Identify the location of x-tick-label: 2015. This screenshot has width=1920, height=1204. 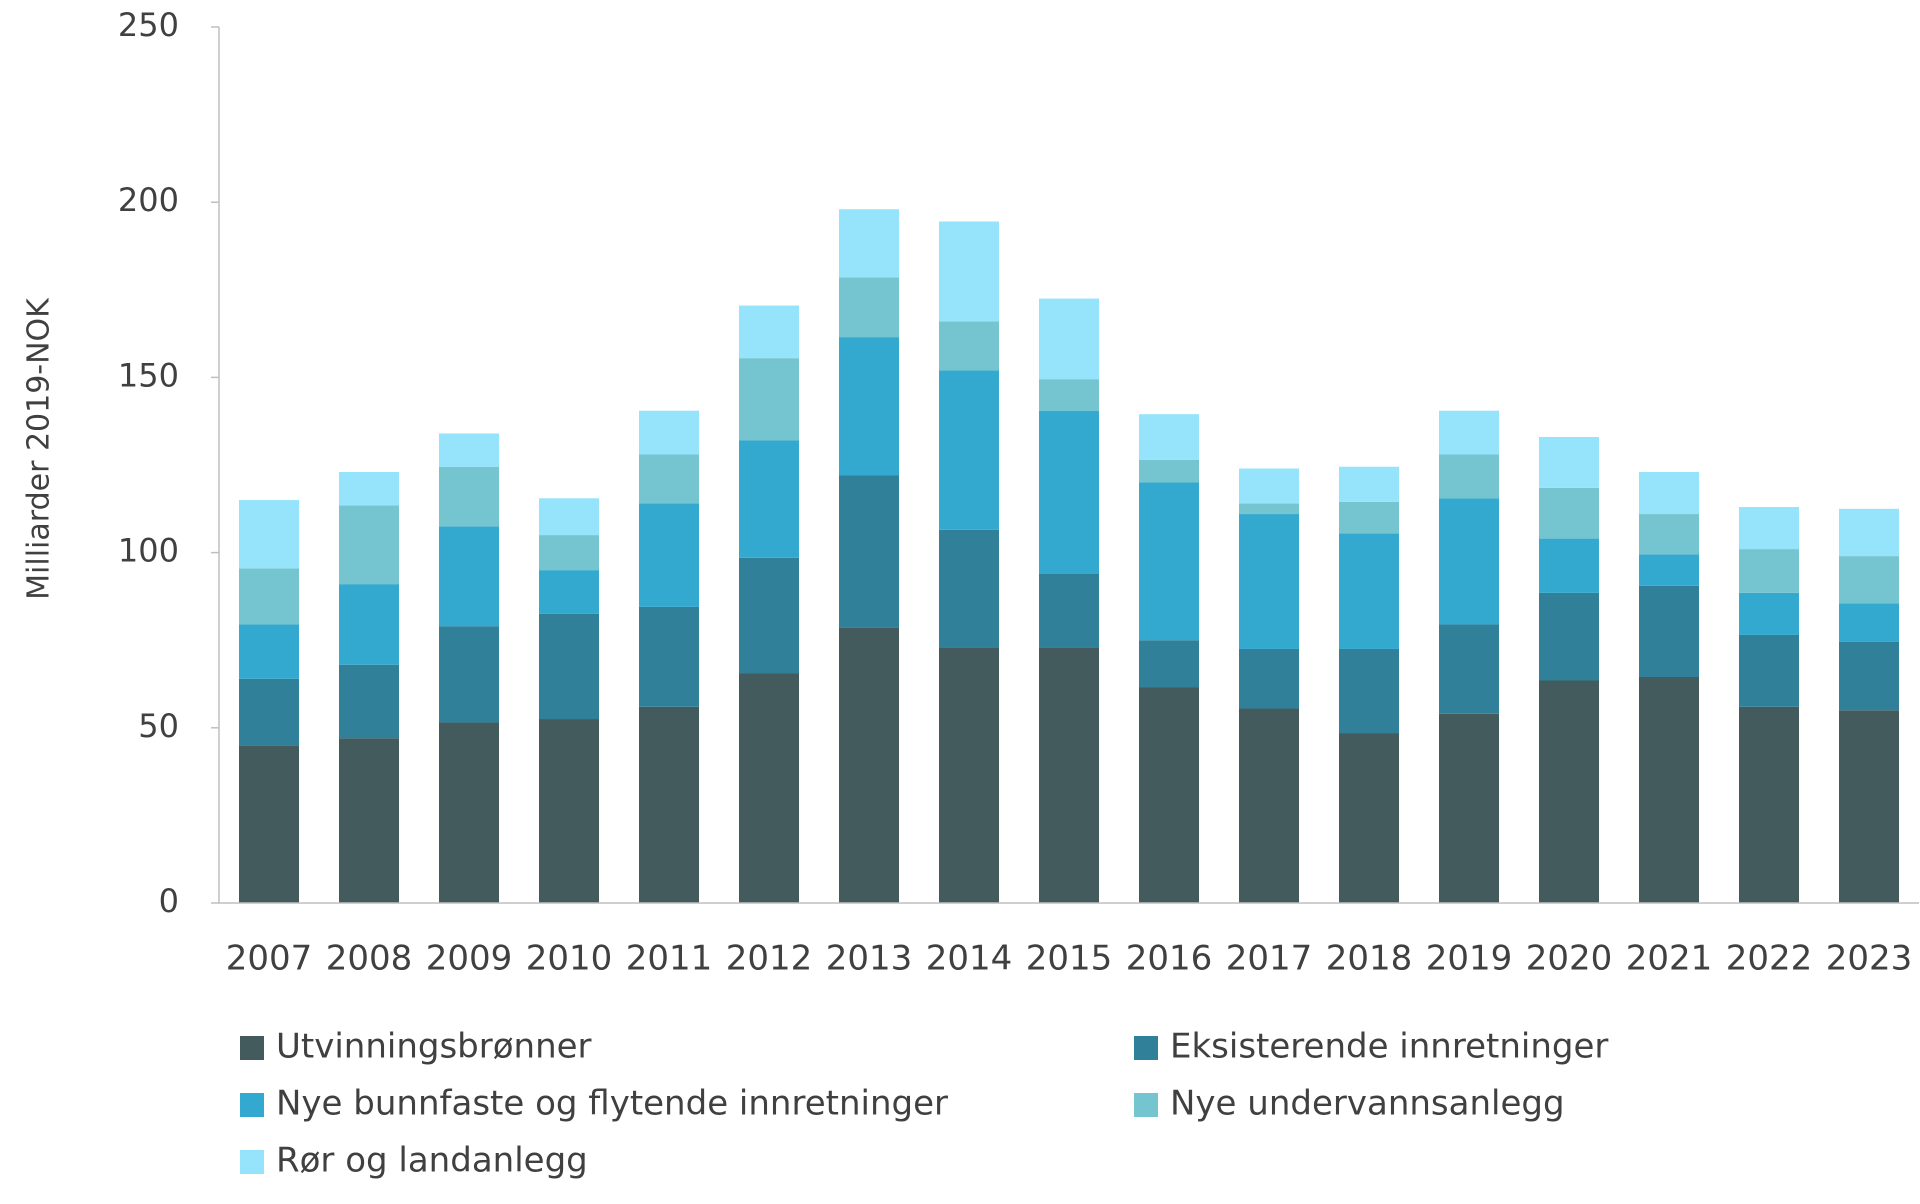
(1069, 959).